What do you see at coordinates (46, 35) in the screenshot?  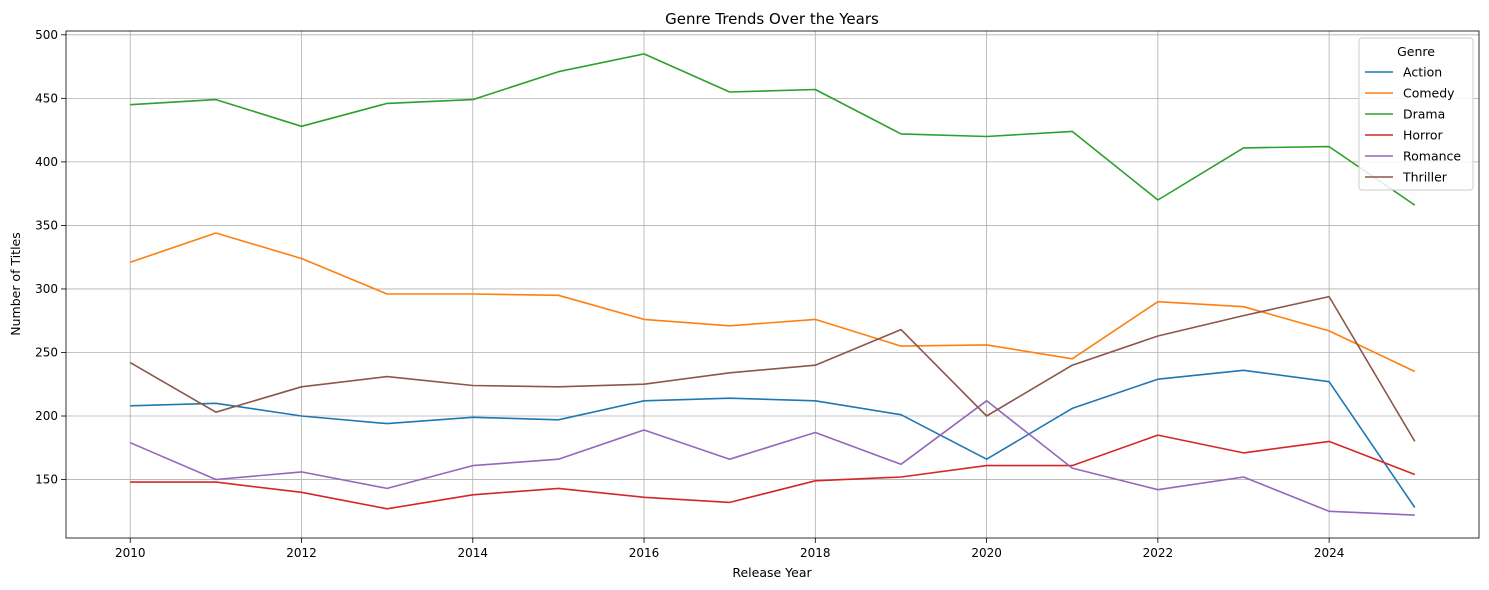 I see `y-tick-label: 500` at bounding box center [46, 35].